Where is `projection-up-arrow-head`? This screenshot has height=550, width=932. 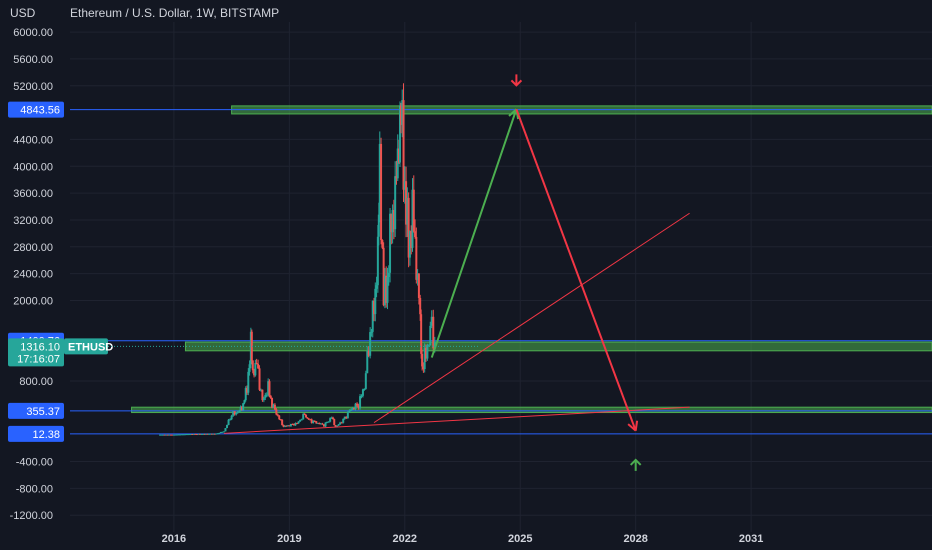
projection-up-arrow-head is located at coordinates (513, 112).